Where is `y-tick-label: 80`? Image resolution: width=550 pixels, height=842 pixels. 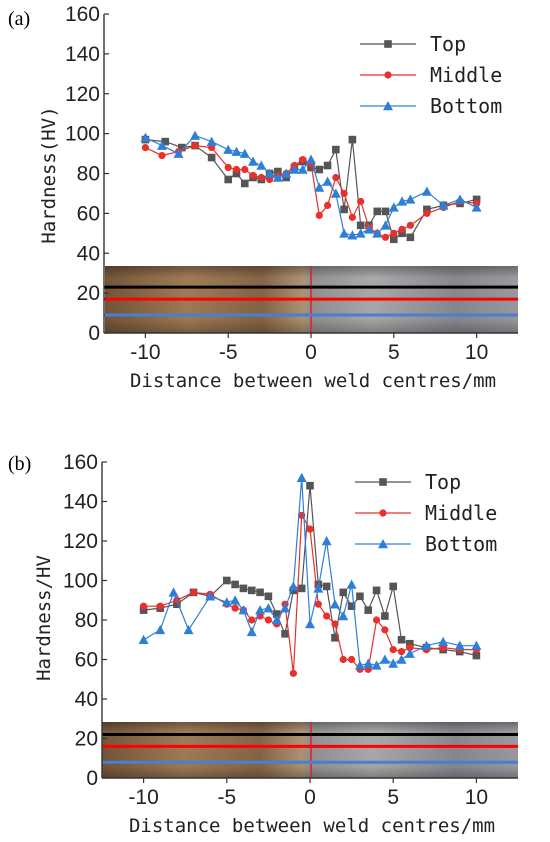 y-tick-label: 80 is located at coordinates (86, 620).